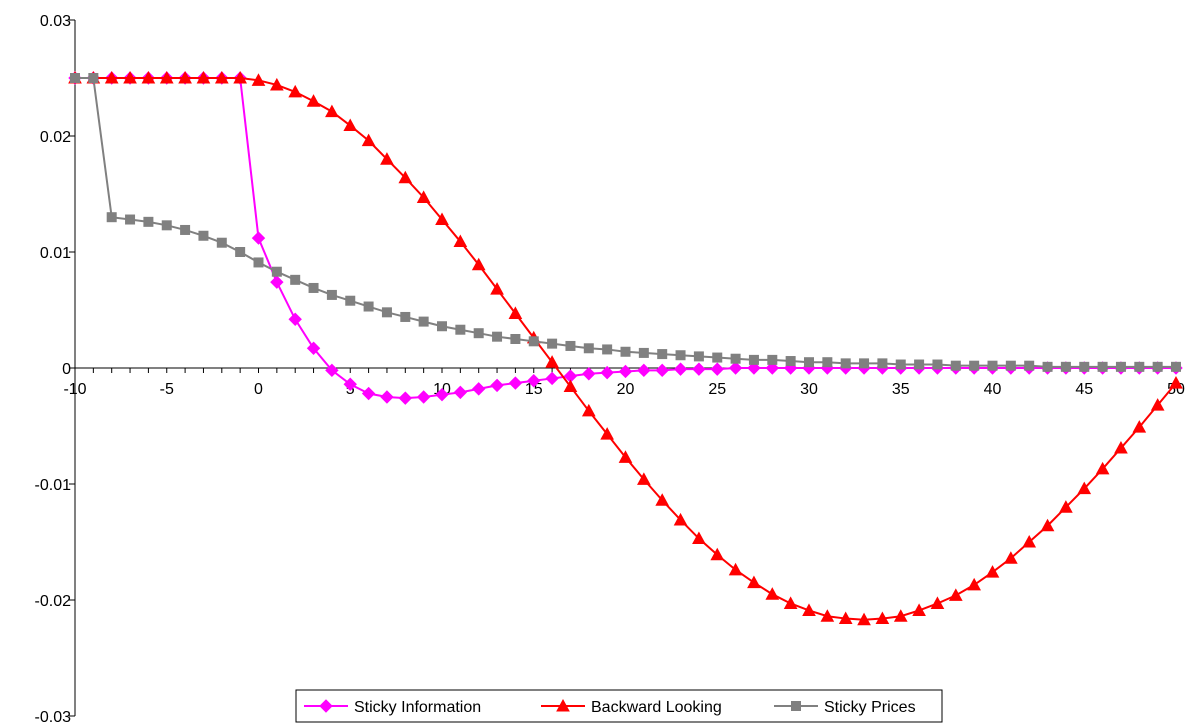 This screenshot has width=1191, height=728. What do you see at coordinates (656, 707) in the screenshot?
I see `legend-label: Backward Looking` at bounding box center [656, 707].